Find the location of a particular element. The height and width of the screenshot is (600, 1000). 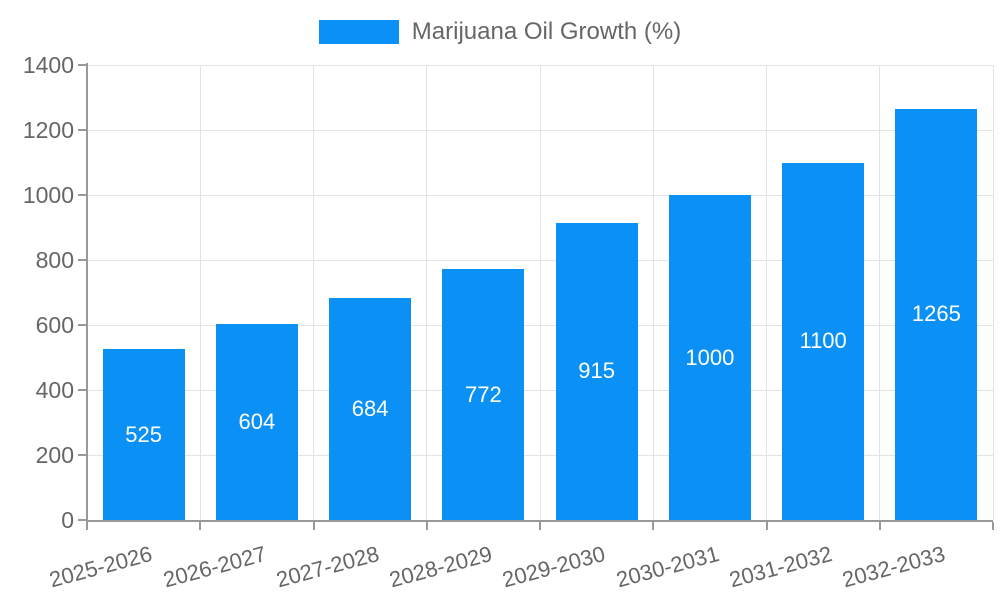

y-axis-line is located at coordinates (87, 292).